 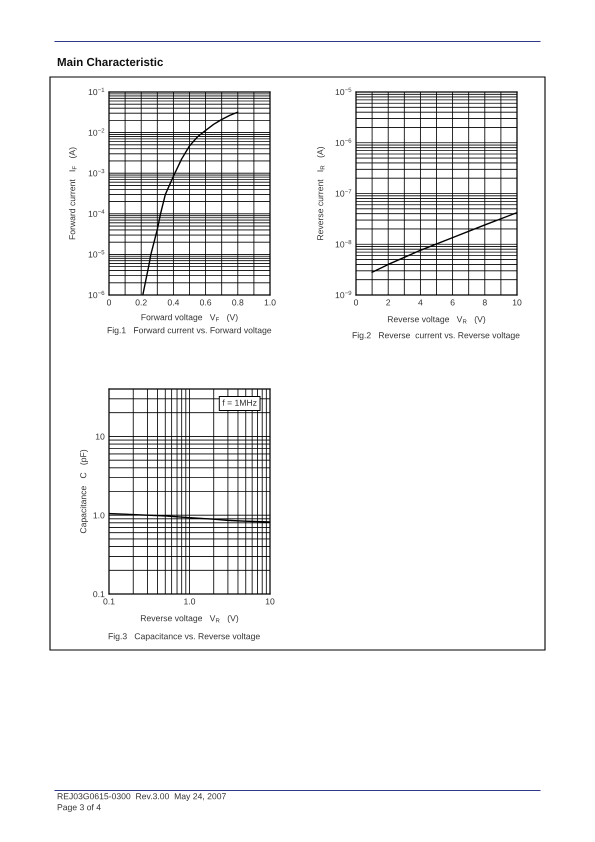 I want to click on y-tick-label: 10$^{−9}$, so click(x=344, y=294).